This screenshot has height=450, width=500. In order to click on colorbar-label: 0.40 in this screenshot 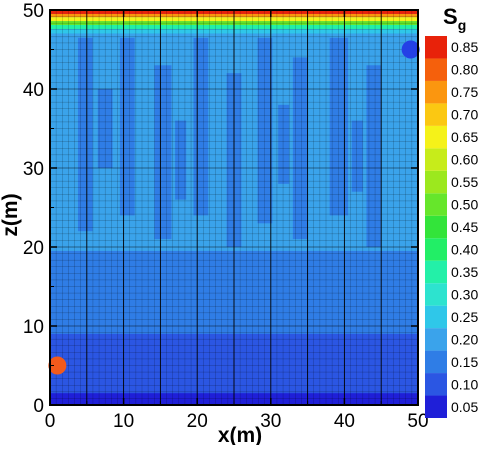, I will do `click(464, 249)`.